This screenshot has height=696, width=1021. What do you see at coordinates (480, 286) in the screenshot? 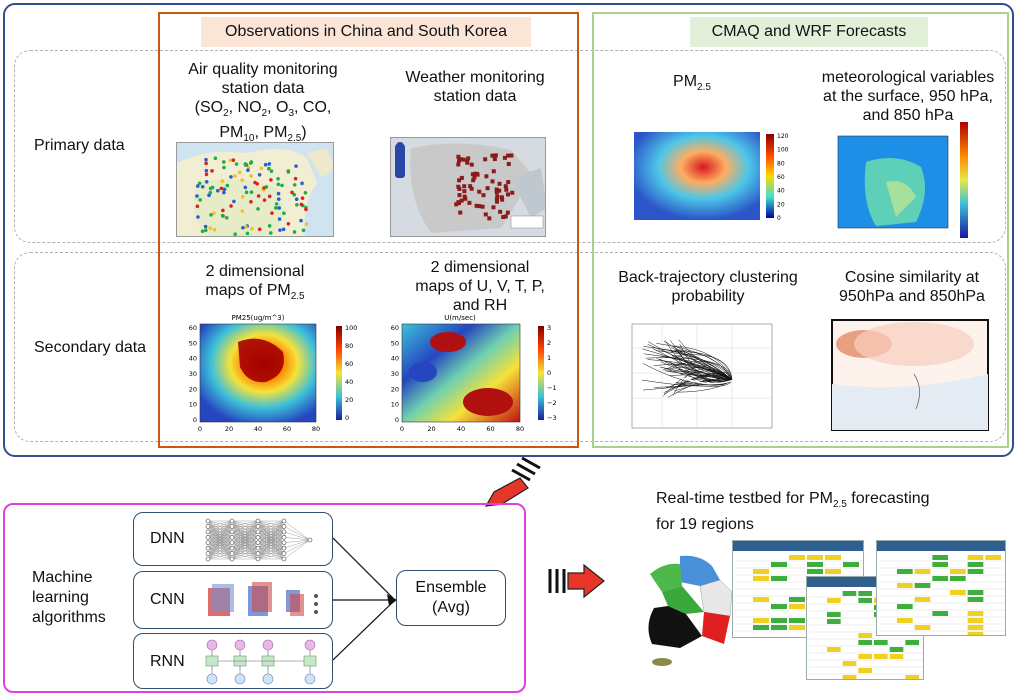
I see `uvtp-maps-label: 2 dimensional maps of U, V, T, P, and RH` at bounding box center [480, 286].